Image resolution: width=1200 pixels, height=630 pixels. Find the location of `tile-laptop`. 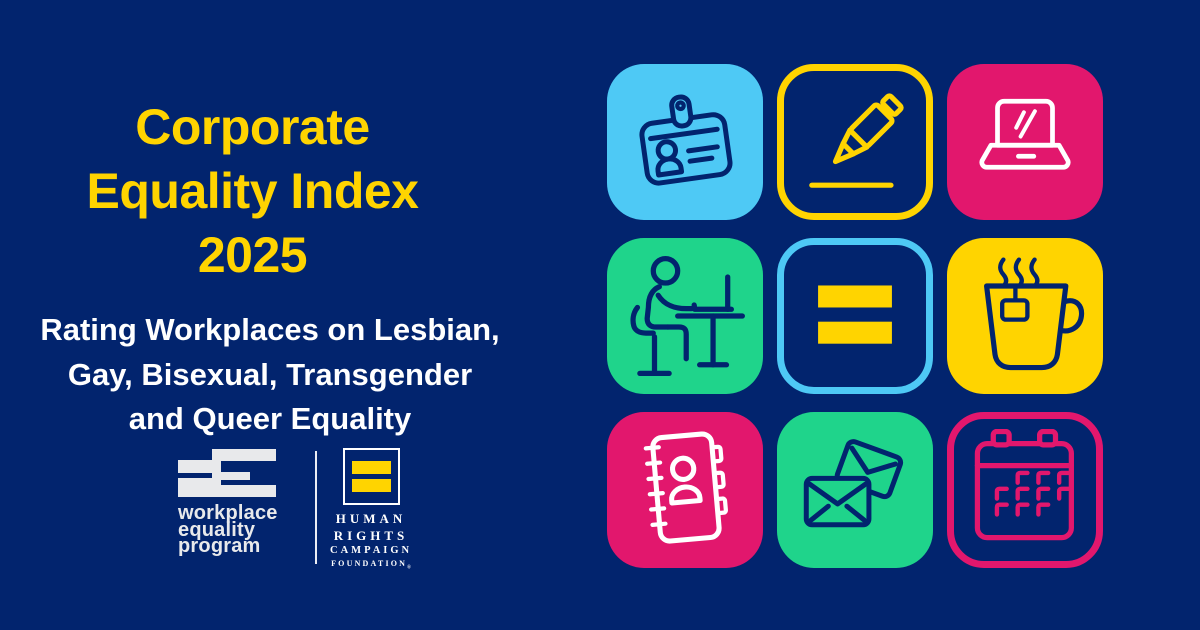

tile-laptop is located at coordinates (1025, 142).